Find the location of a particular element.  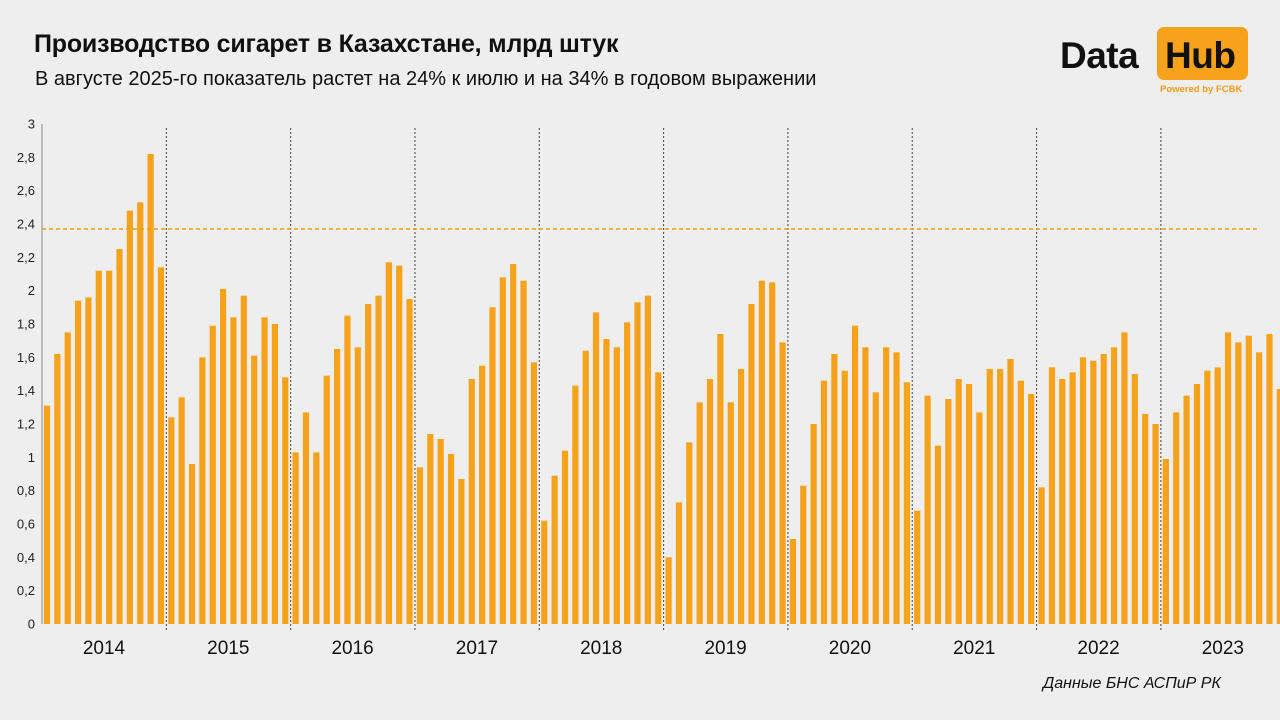

x-year-label: 2021 is located at coordinates (974, 648).